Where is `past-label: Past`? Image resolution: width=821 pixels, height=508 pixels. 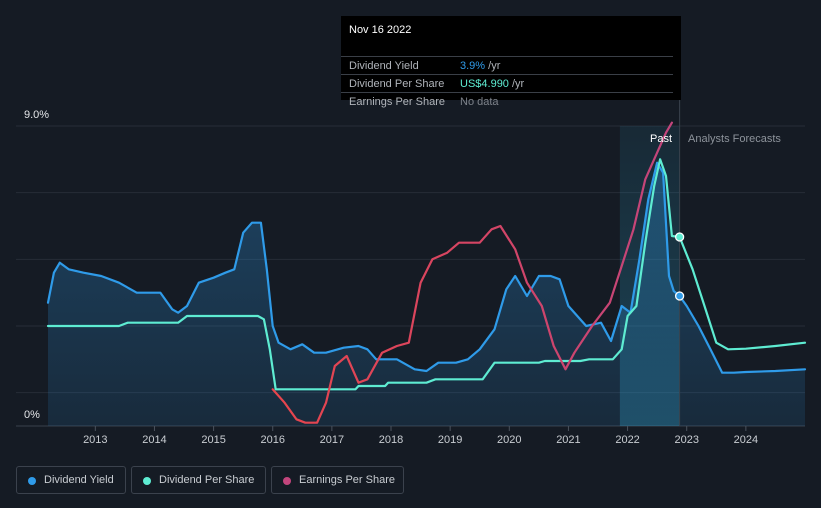
past-label: Past is located at coordinates (661, 139).